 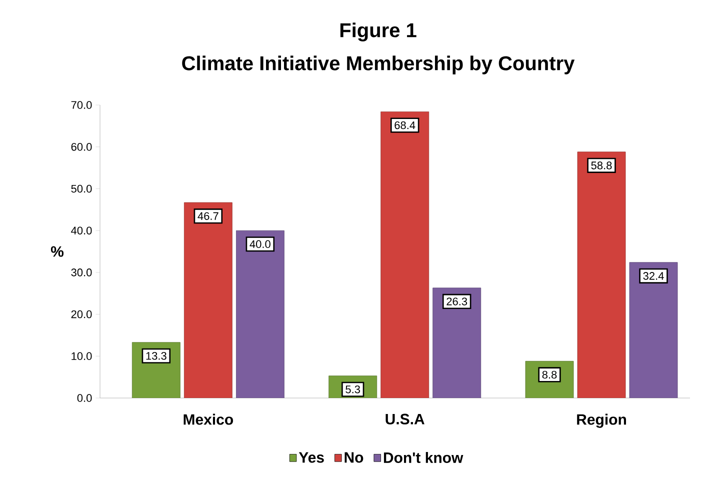 I want to click on y-tick-label: 40.0, so click(x=81, y=230).